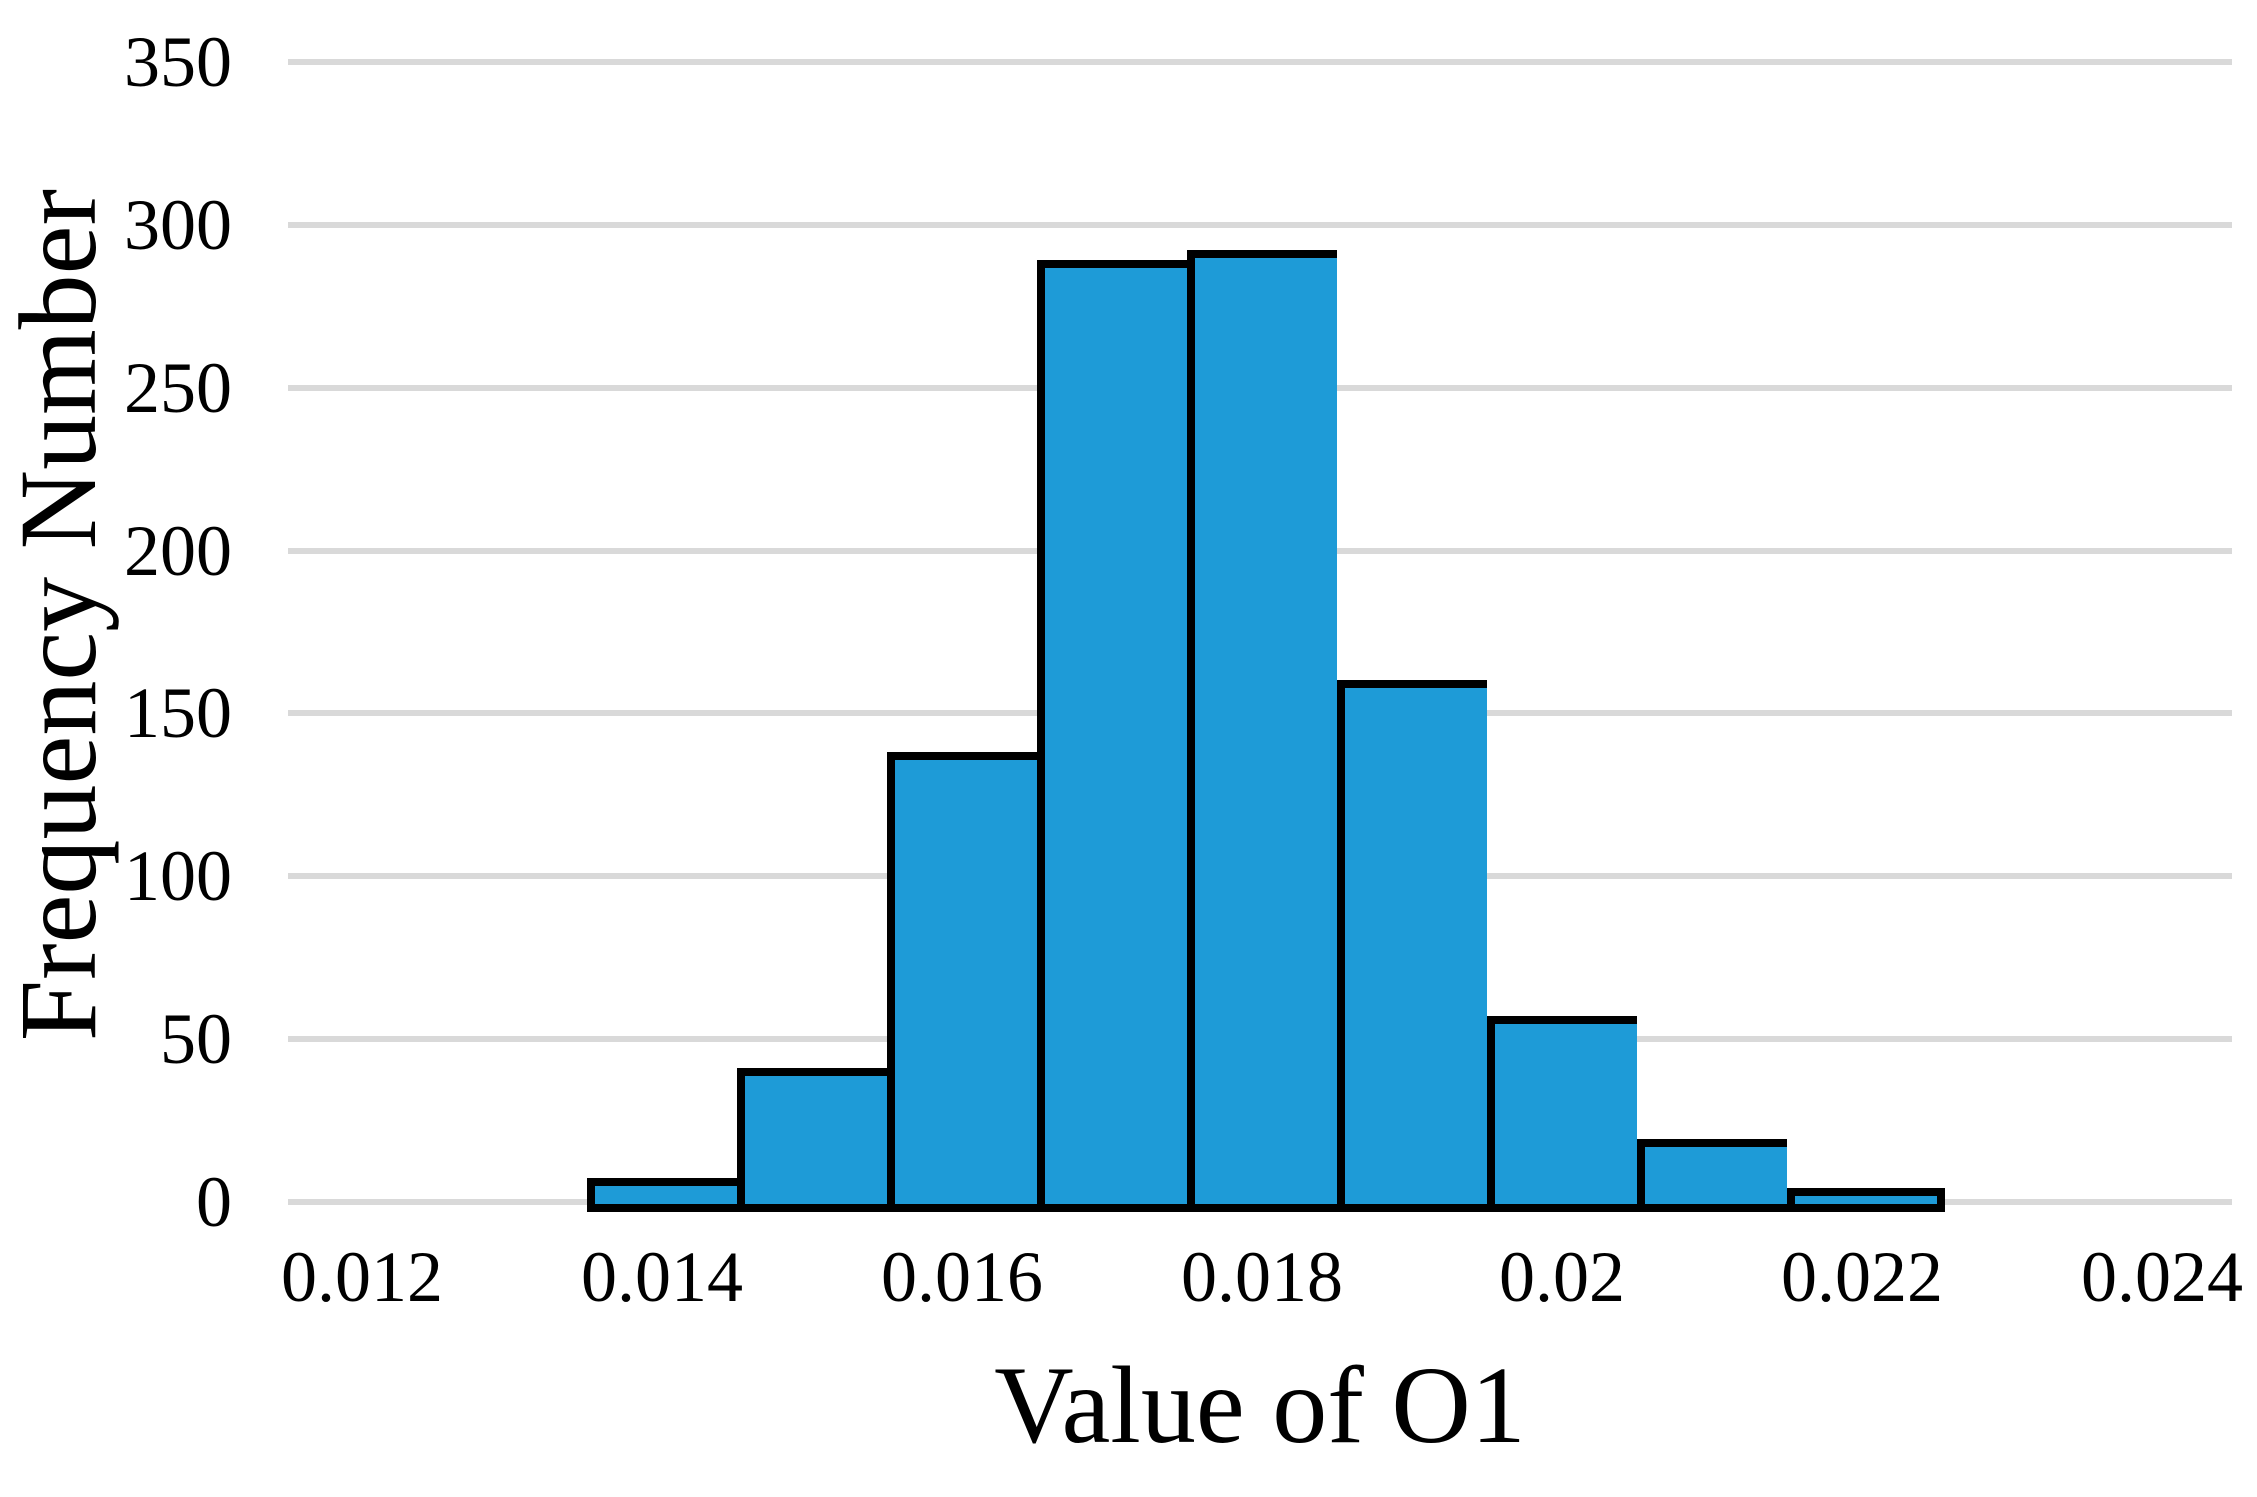 The height and width of the screenshot is (1497, 2257). Describe the element at coordinates (178, 876) in the screenshot. I see `y-tick-label: 100` at that location.